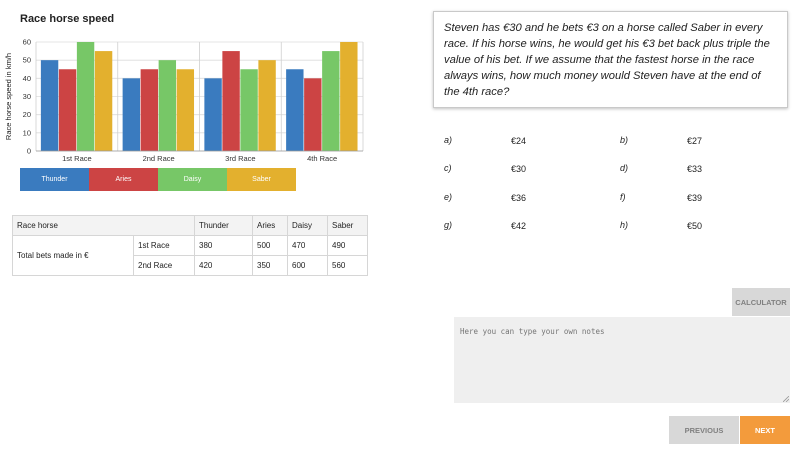 The image size is (800, 451). I want to click on table-cell: 1st Race, so click(164, 245).